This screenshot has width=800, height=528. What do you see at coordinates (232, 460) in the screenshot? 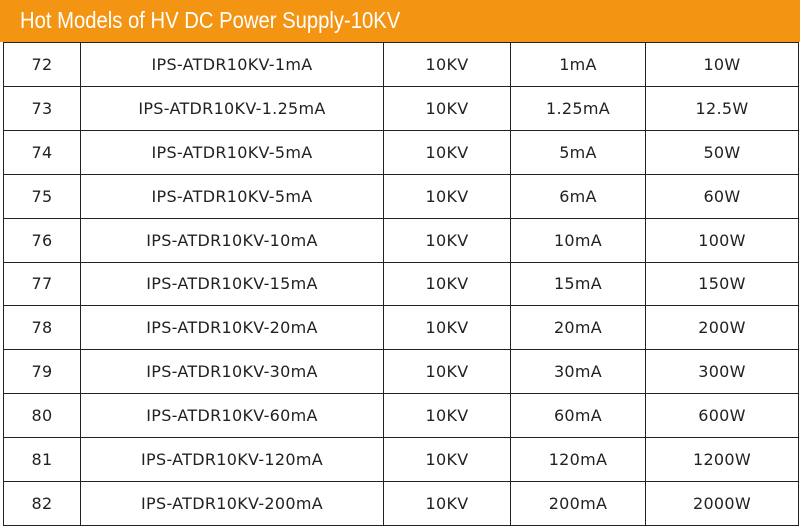
I see `model-name: IPS-ATDR10KV-120mA` at bounding box center [232, 460].